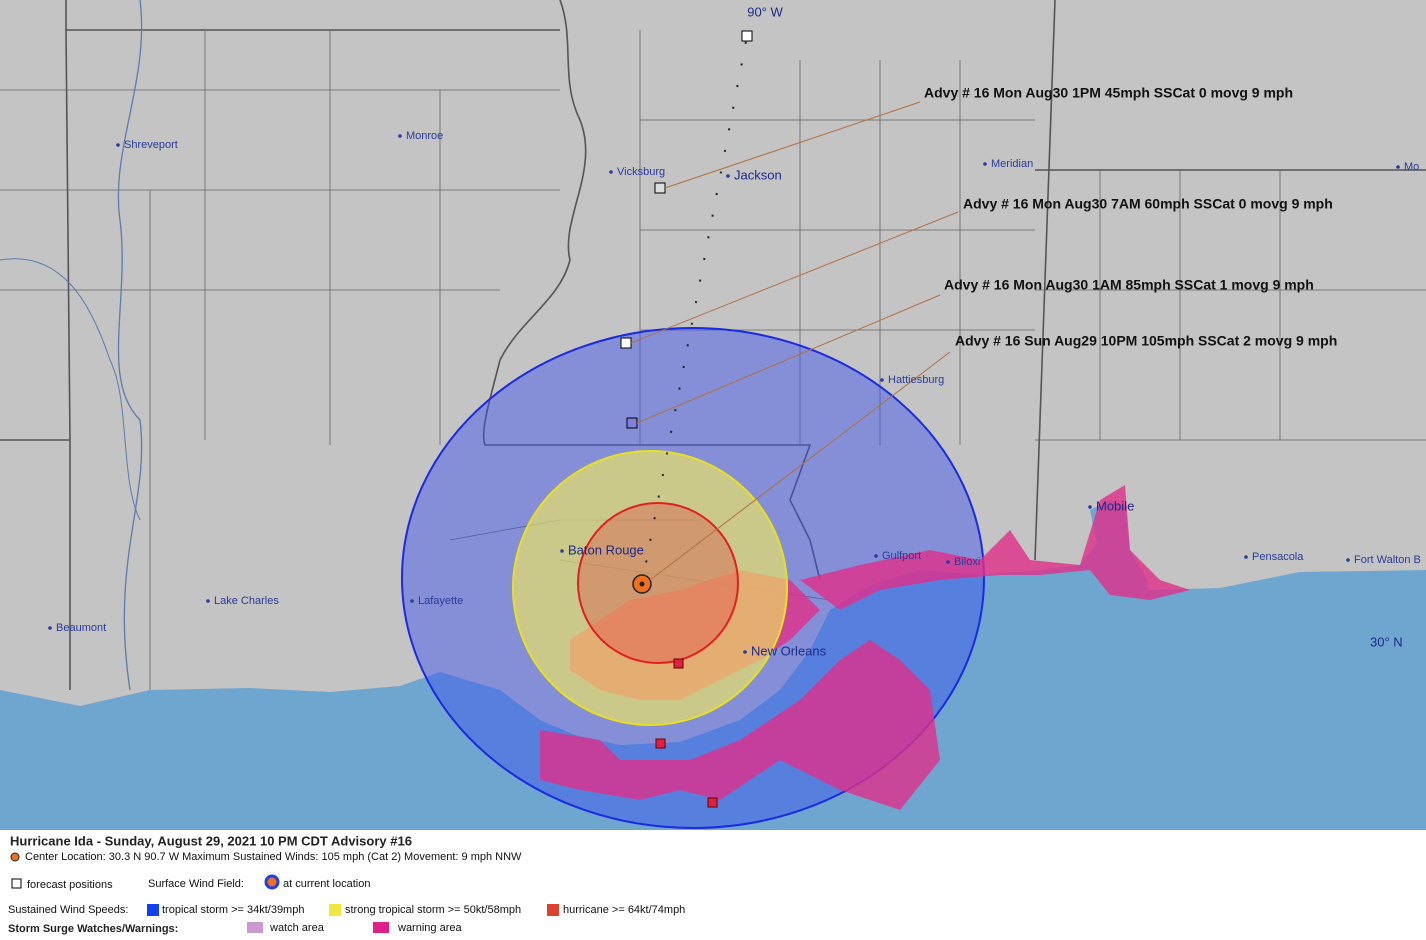  I want to click on meridian-label: 90° W, so click(765, 11).